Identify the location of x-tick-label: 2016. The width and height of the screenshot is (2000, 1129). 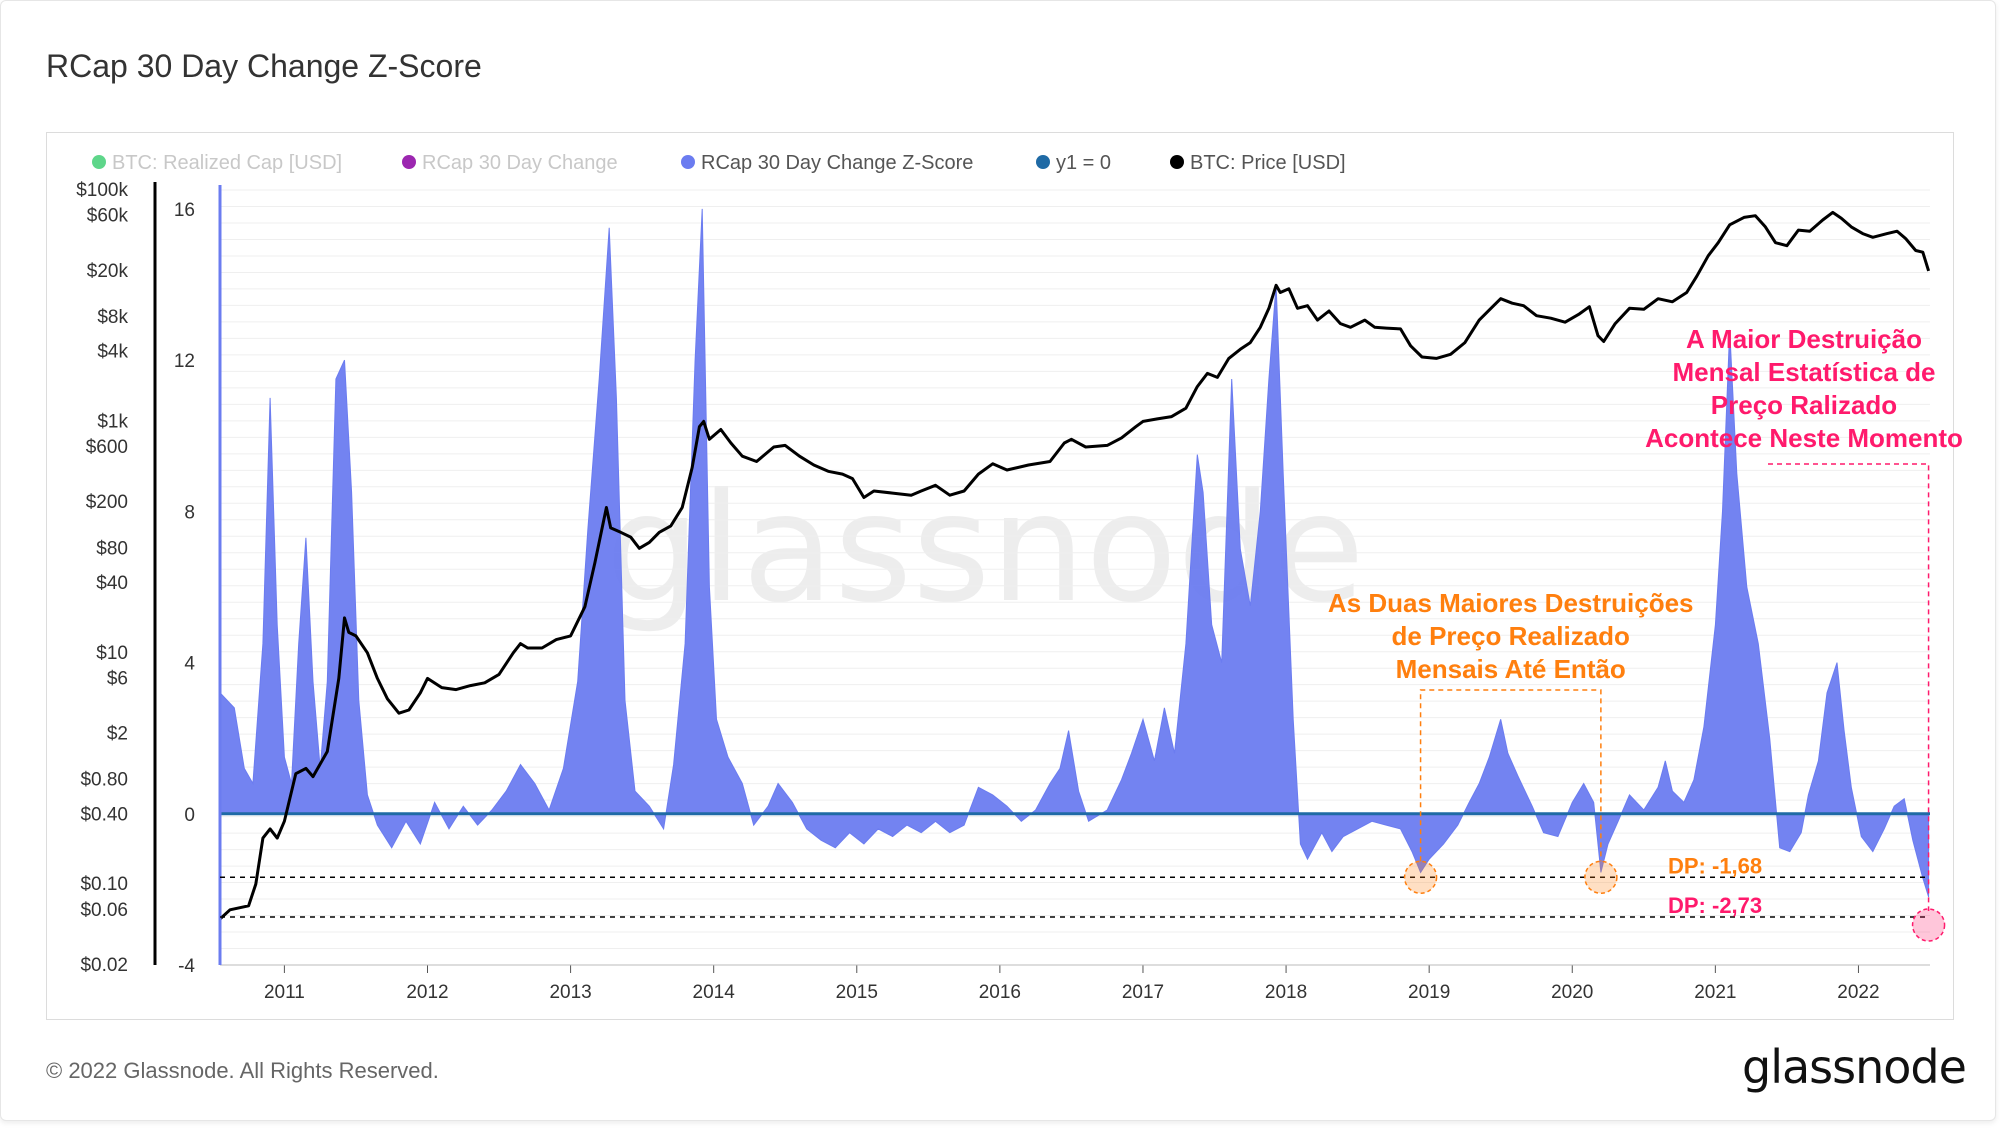
(1000, 992).